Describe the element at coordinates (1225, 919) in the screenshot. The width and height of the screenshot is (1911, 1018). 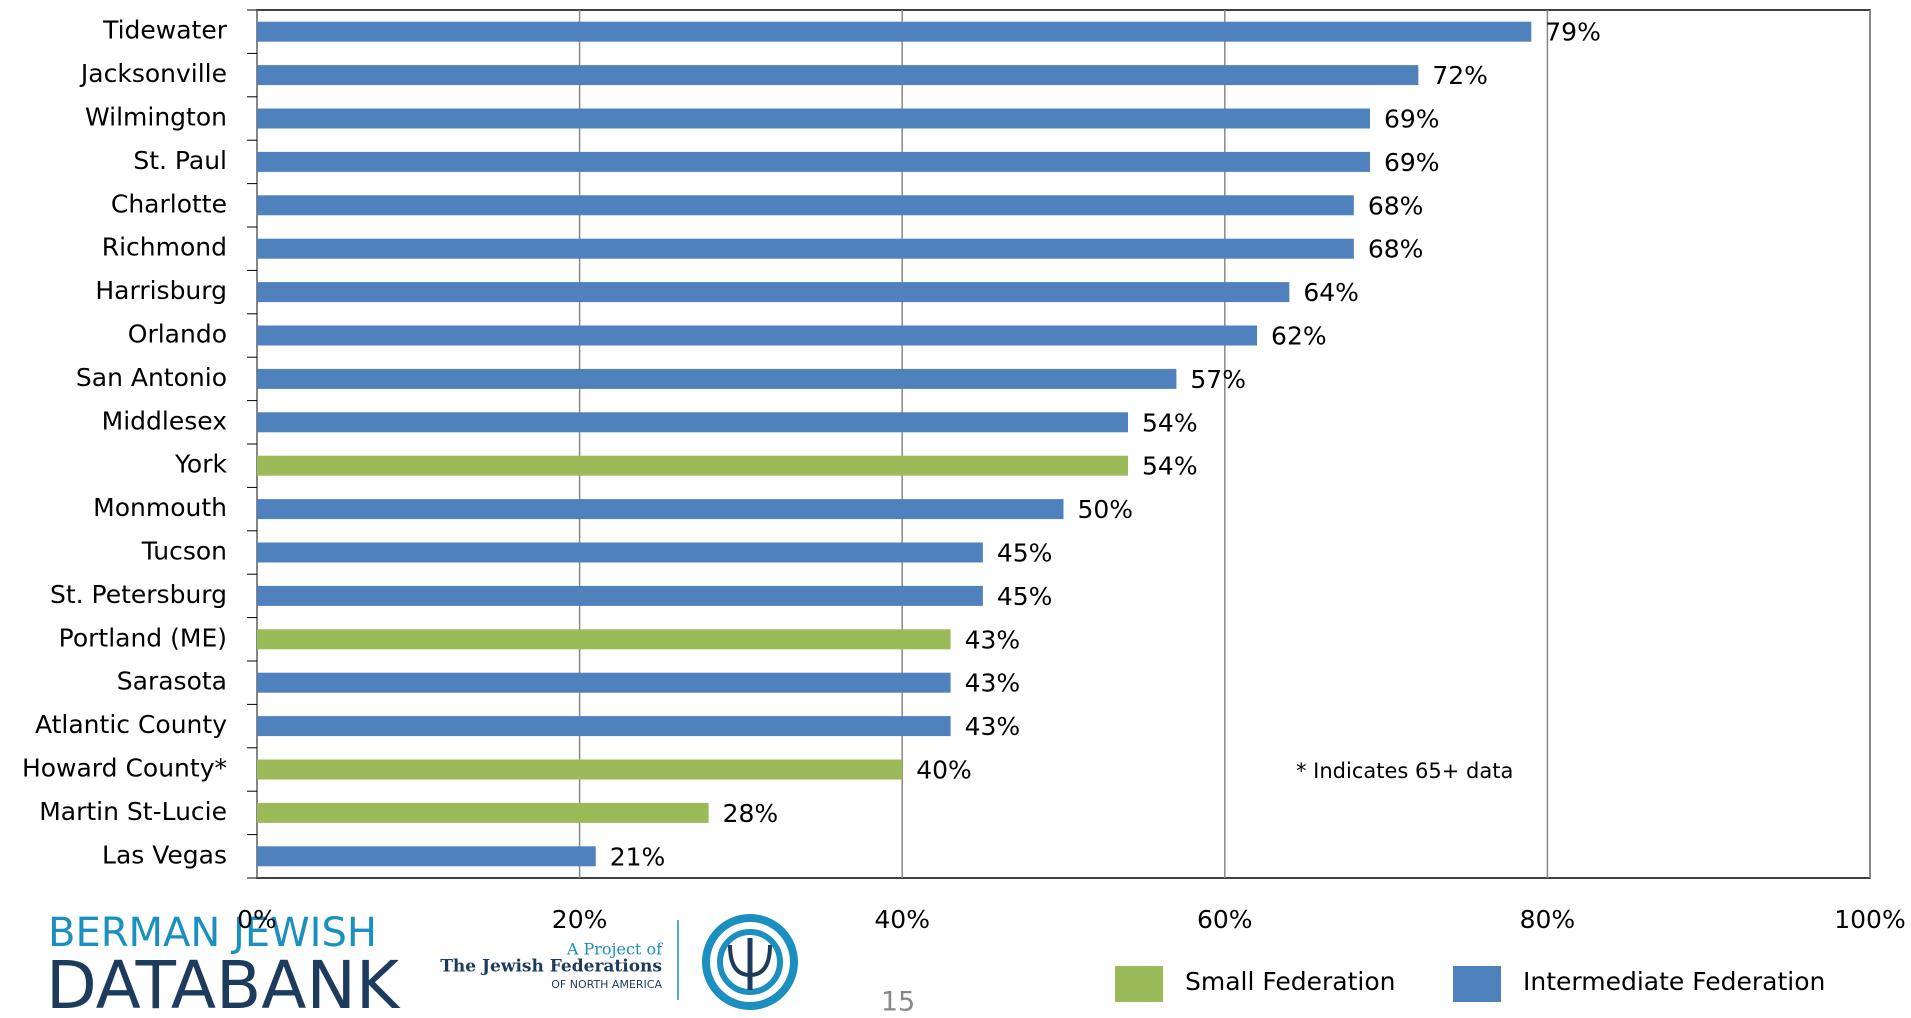
I see `x-tick-label: 60%` at that location.